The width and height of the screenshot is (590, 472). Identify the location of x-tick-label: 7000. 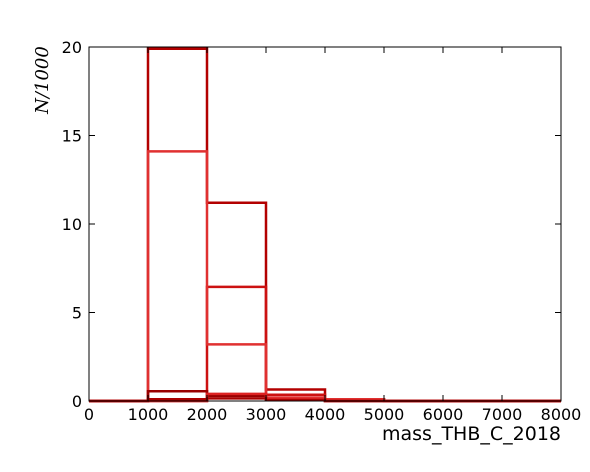
(502, 414).